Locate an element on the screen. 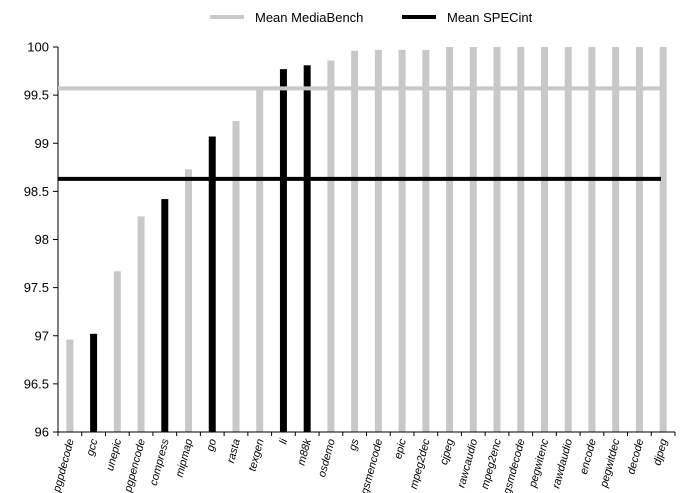 The width and height of the screenshot is (685, 493). x-tick-label: go is located at coordinates (211, 445).